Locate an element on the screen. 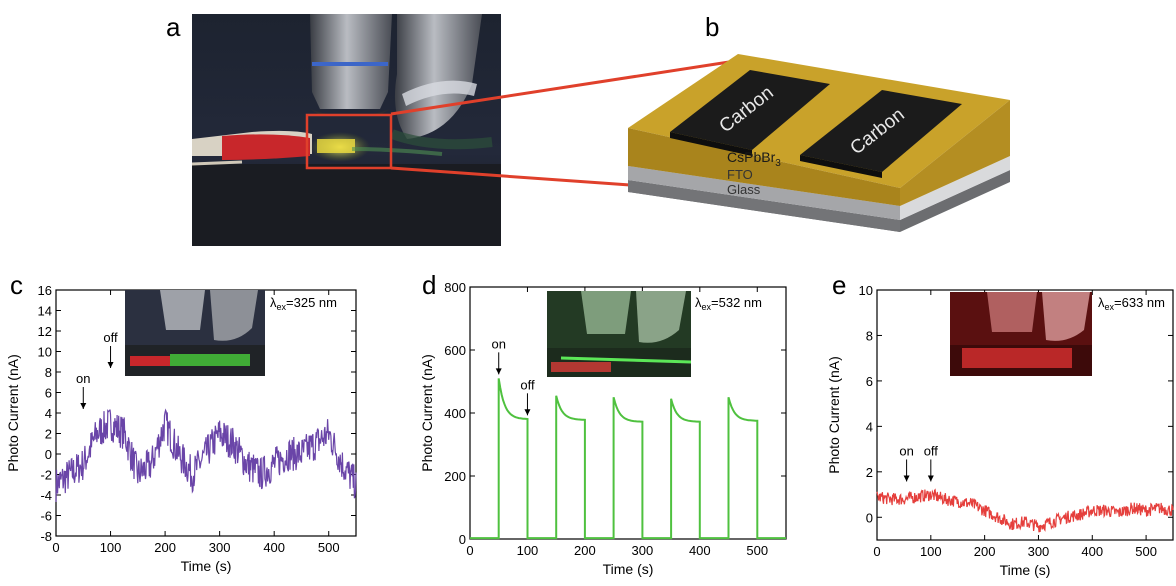 The width and height of the screenshot is (1176, 586). chart-c-series-line is located at coordinates (206, 455).